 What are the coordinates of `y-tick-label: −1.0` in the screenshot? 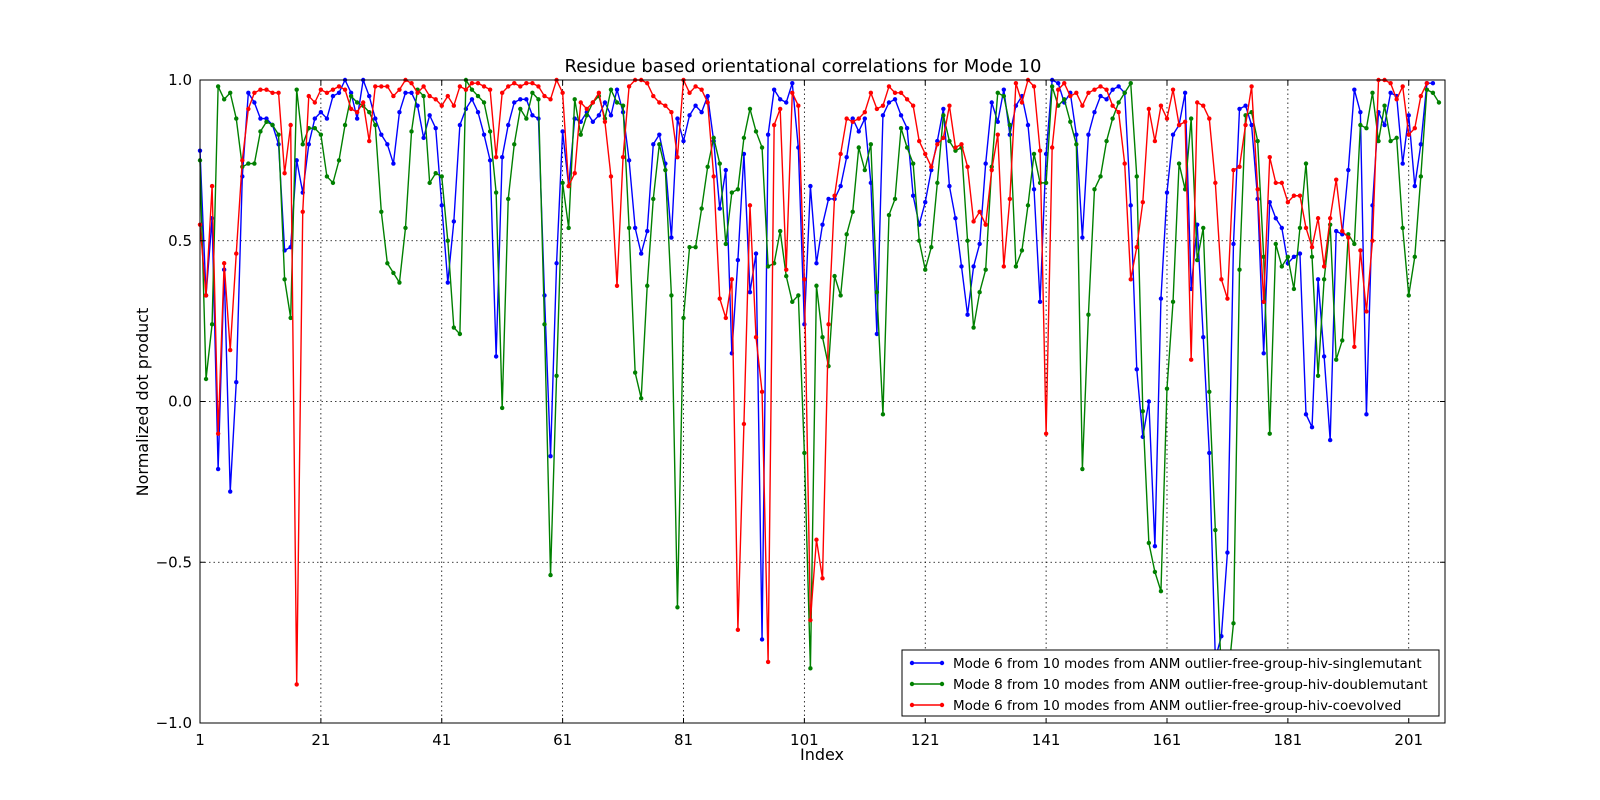 It's located at (174, 723).